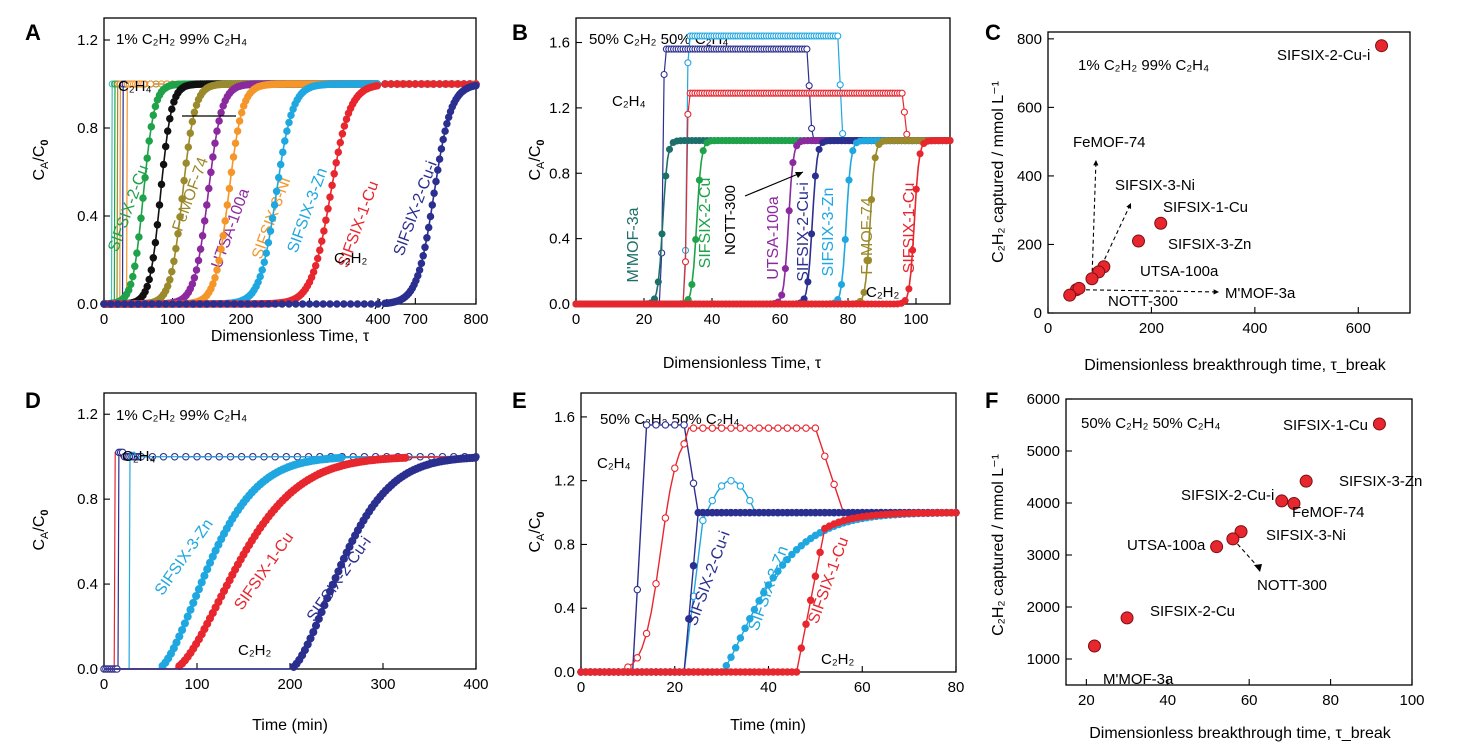  Describe the element at coordinates (1227, 495) in the screenshot. I see `point-label-sifsix-2-cu-i-f: SIFSIX-2-Cu-i` at that location.